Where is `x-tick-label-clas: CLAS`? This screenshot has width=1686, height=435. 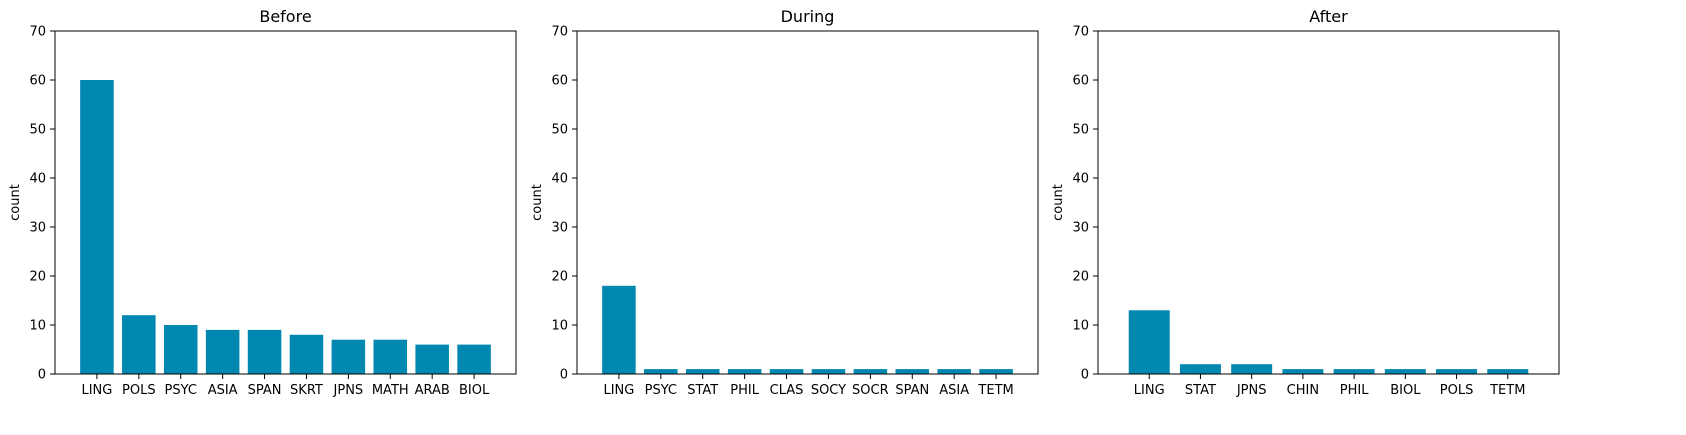 x-tick-label-clas: CLAS is located at coordinates (787, 390).